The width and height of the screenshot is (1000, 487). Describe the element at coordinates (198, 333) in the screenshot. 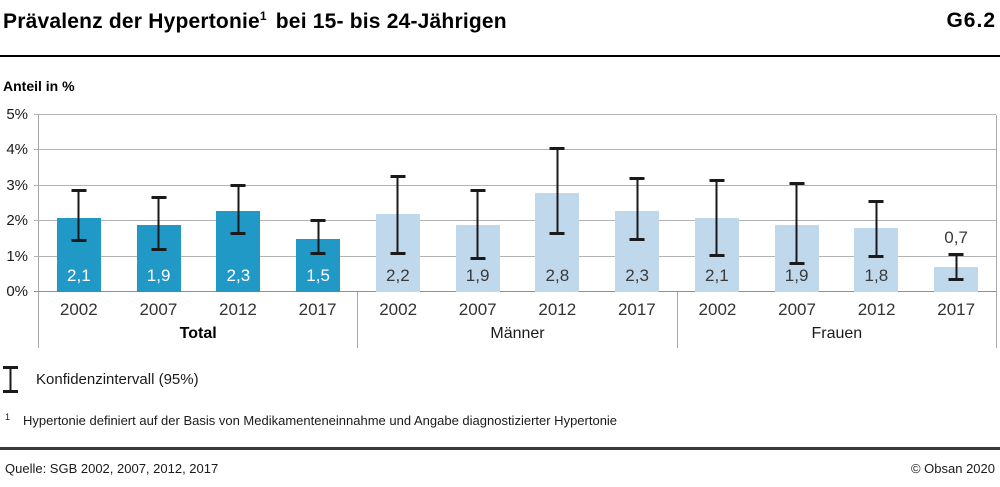

I see `group-label: Total` at that location.